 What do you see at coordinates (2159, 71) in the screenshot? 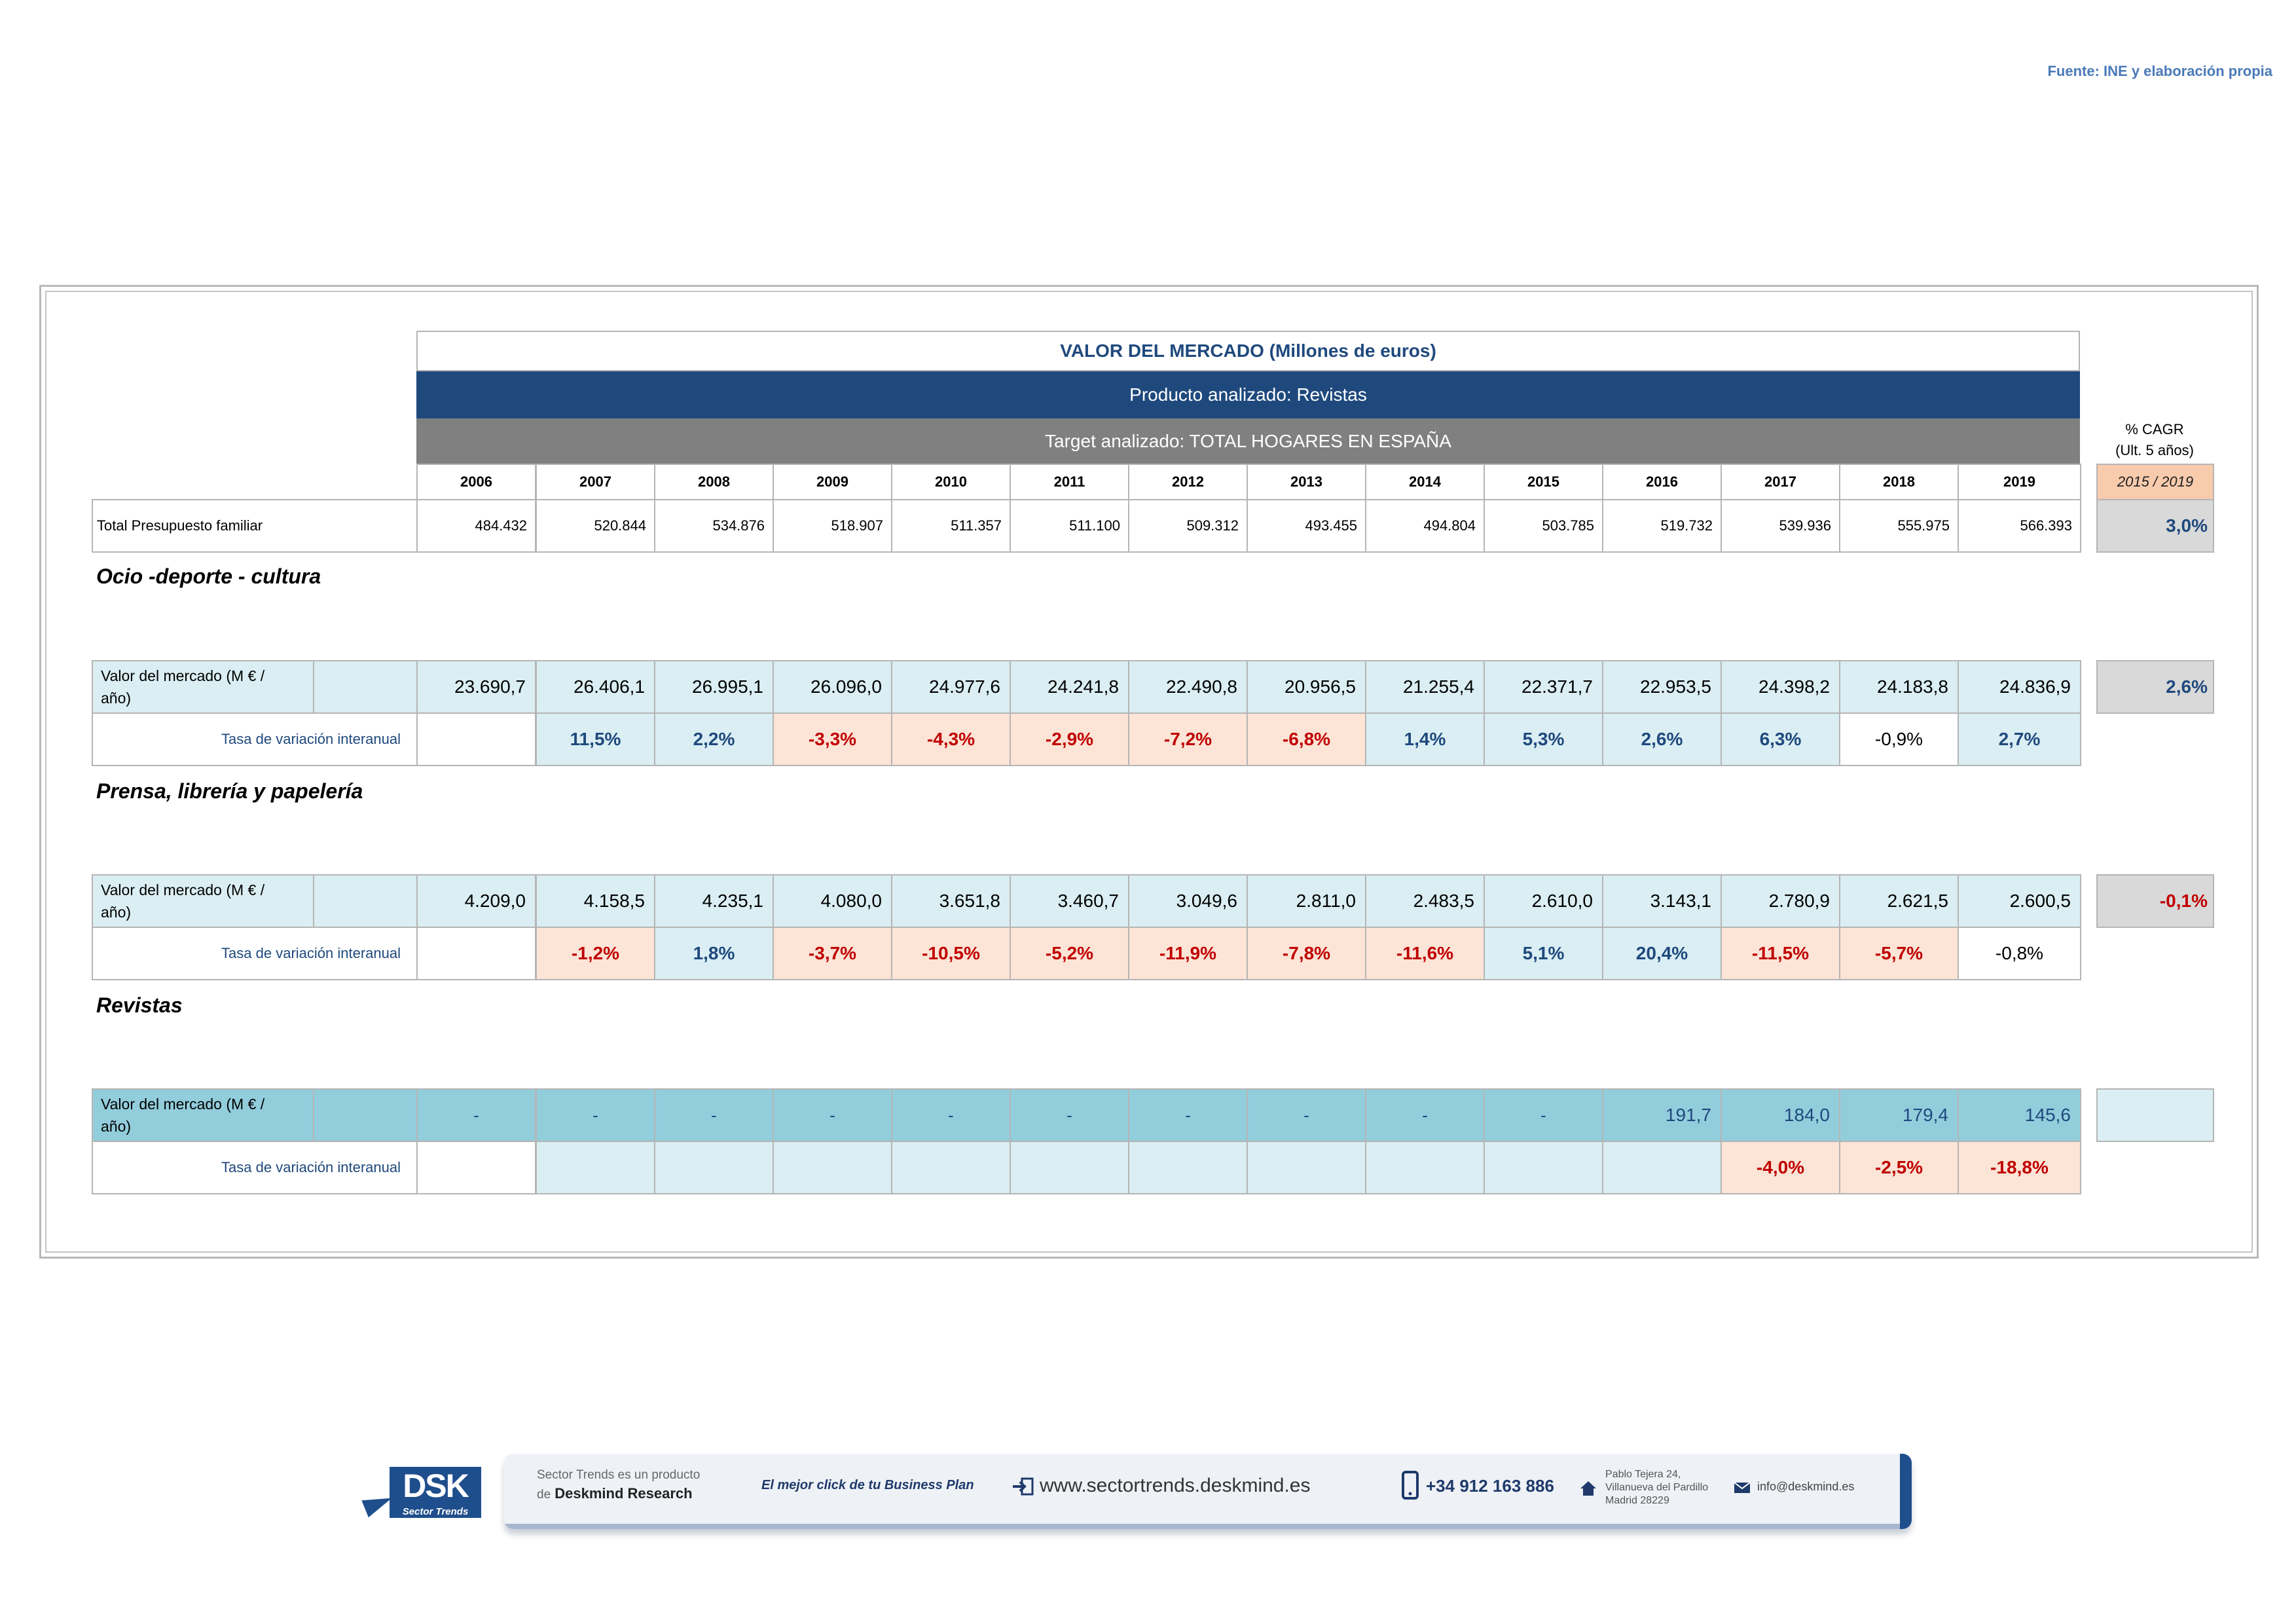
I see `source-note: Fuente: INE y elaboración propia` at bounding box center [2159, 71].